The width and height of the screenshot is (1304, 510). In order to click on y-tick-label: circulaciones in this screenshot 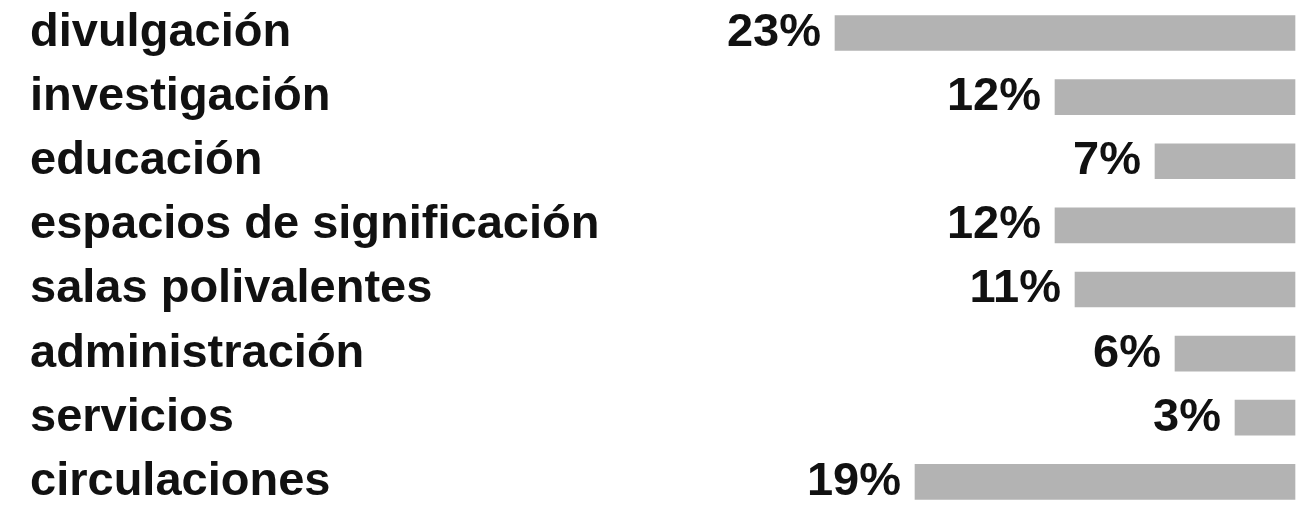, I will do `click(180, 478)`.